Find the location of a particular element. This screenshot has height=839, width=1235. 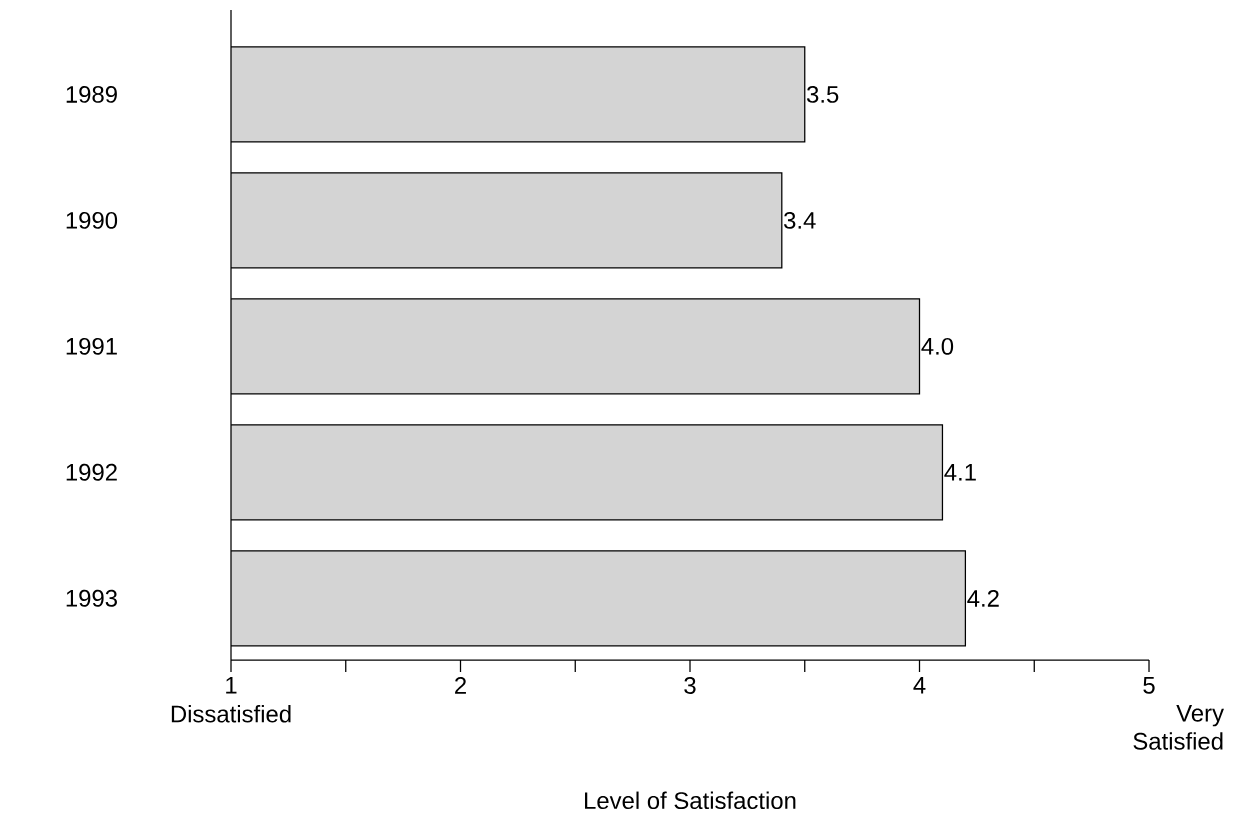

data-label: 3.5 is located at coordinates (822, 94).